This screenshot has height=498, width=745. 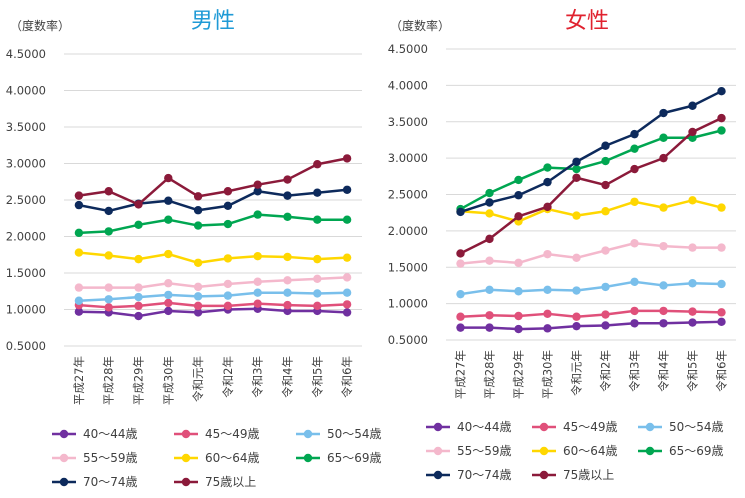 I want to click on x-tick-label: 令和5年, so click(x=317, y=377).